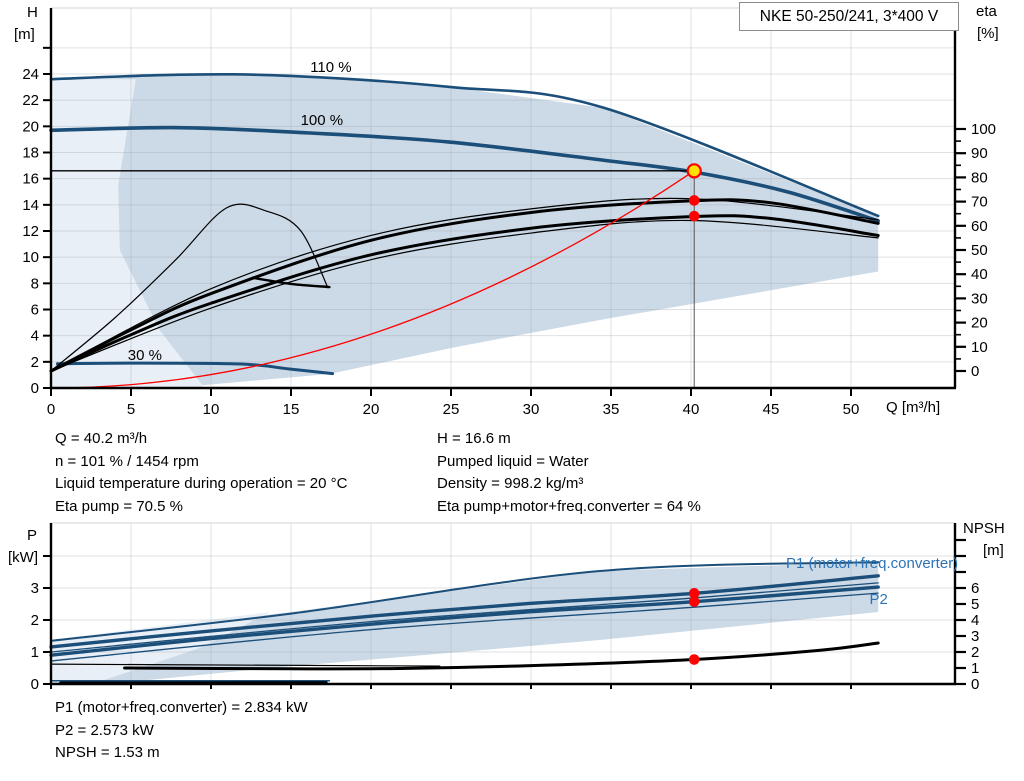 This screenshot has width=1024, height=781. Describe the element at coordinates (569, 506) in the screenshot. I see `info-eta-total: Eta pump+motor+freq.converter = 64 %` at that location.